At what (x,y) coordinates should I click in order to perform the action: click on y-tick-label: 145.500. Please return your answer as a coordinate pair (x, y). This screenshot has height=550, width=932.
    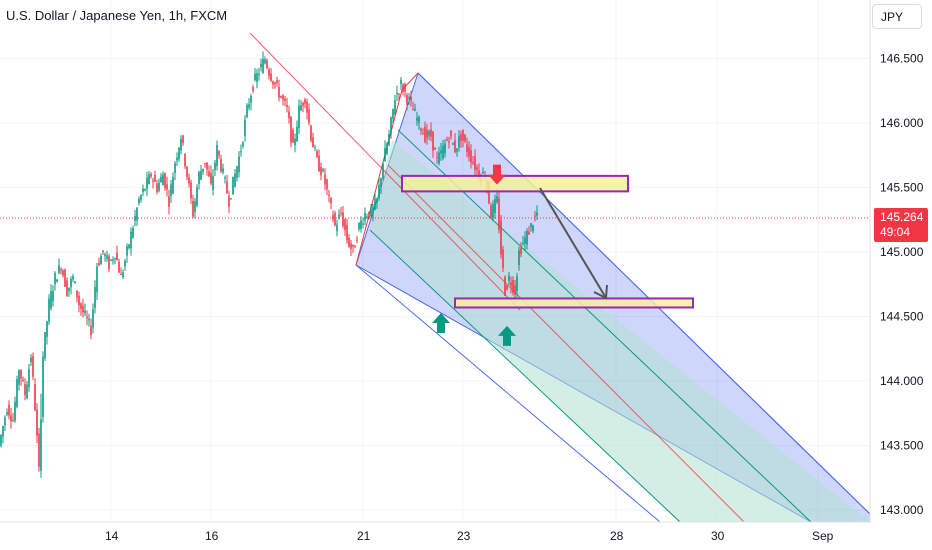
    Looking at the image, I should click on (902, 188).